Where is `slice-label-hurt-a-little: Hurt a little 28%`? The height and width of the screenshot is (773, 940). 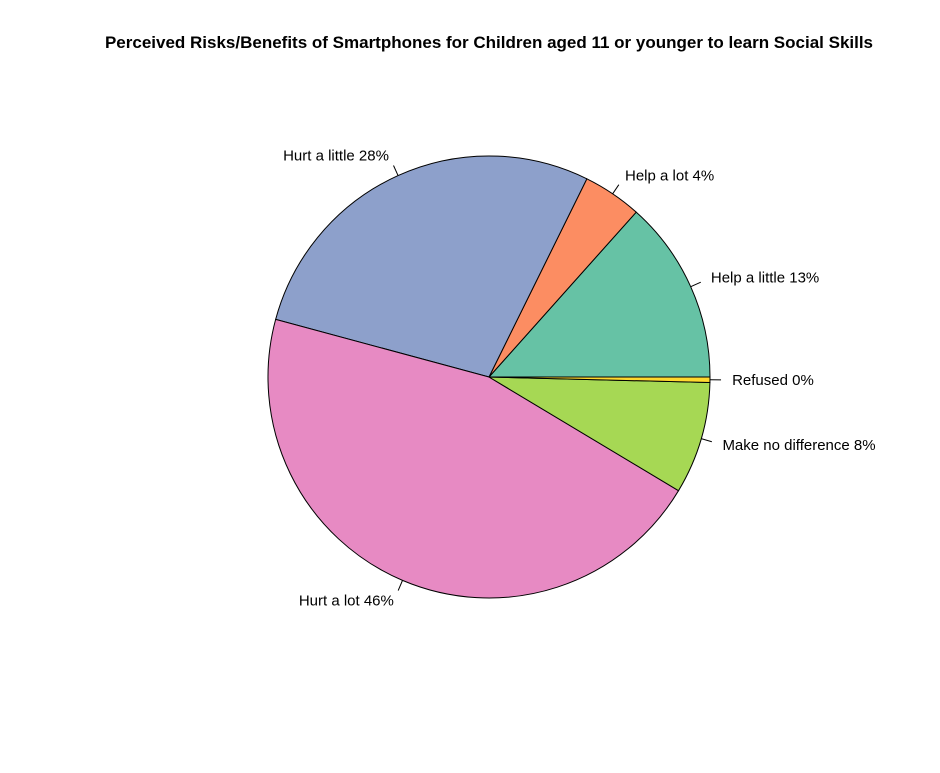
slice-label-hurt-a-little: Hurt a little 28% is located at coordinates (336, 155).